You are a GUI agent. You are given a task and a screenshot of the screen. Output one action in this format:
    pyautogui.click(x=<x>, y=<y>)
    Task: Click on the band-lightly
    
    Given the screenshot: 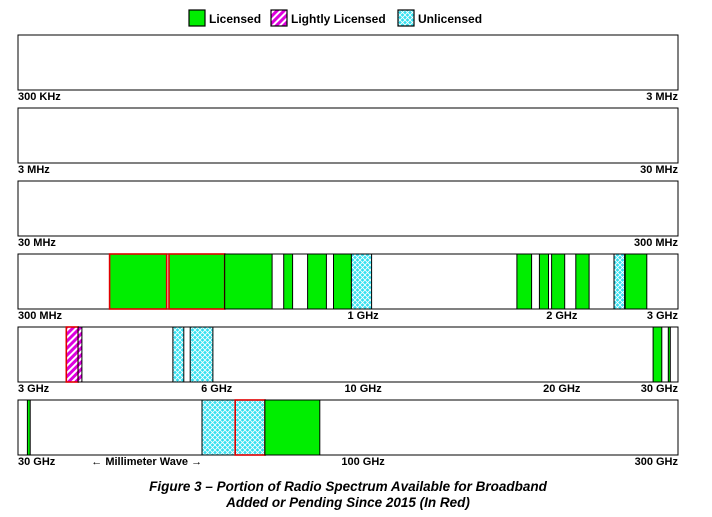 What is the action you would take?
    pyautogui.click(x=80, y=354)
    